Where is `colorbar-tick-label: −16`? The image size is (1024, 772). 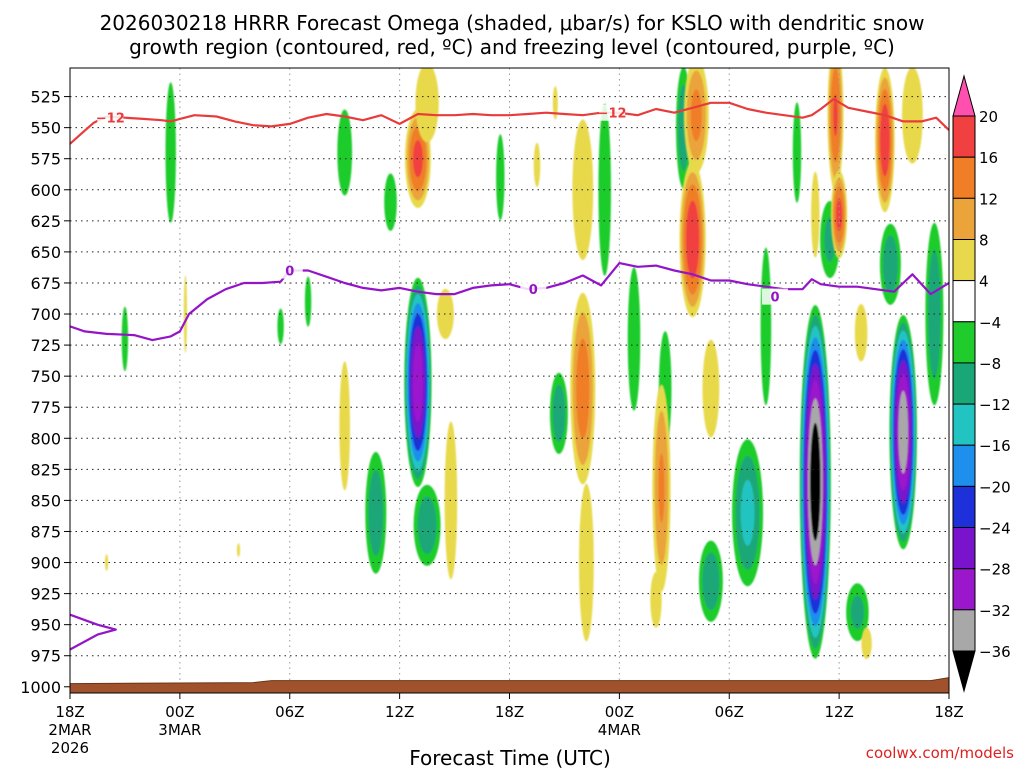
colorbar-tick-label: −16 is located at coordinates (995, 446).